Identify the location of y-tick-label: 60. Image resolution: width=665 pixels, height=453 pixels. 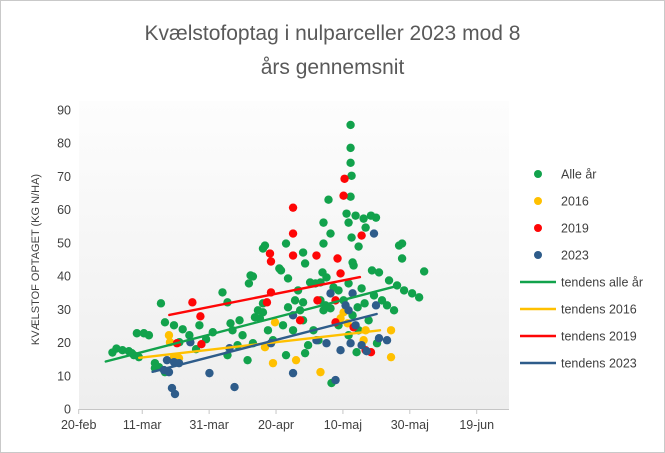
(64, 210).